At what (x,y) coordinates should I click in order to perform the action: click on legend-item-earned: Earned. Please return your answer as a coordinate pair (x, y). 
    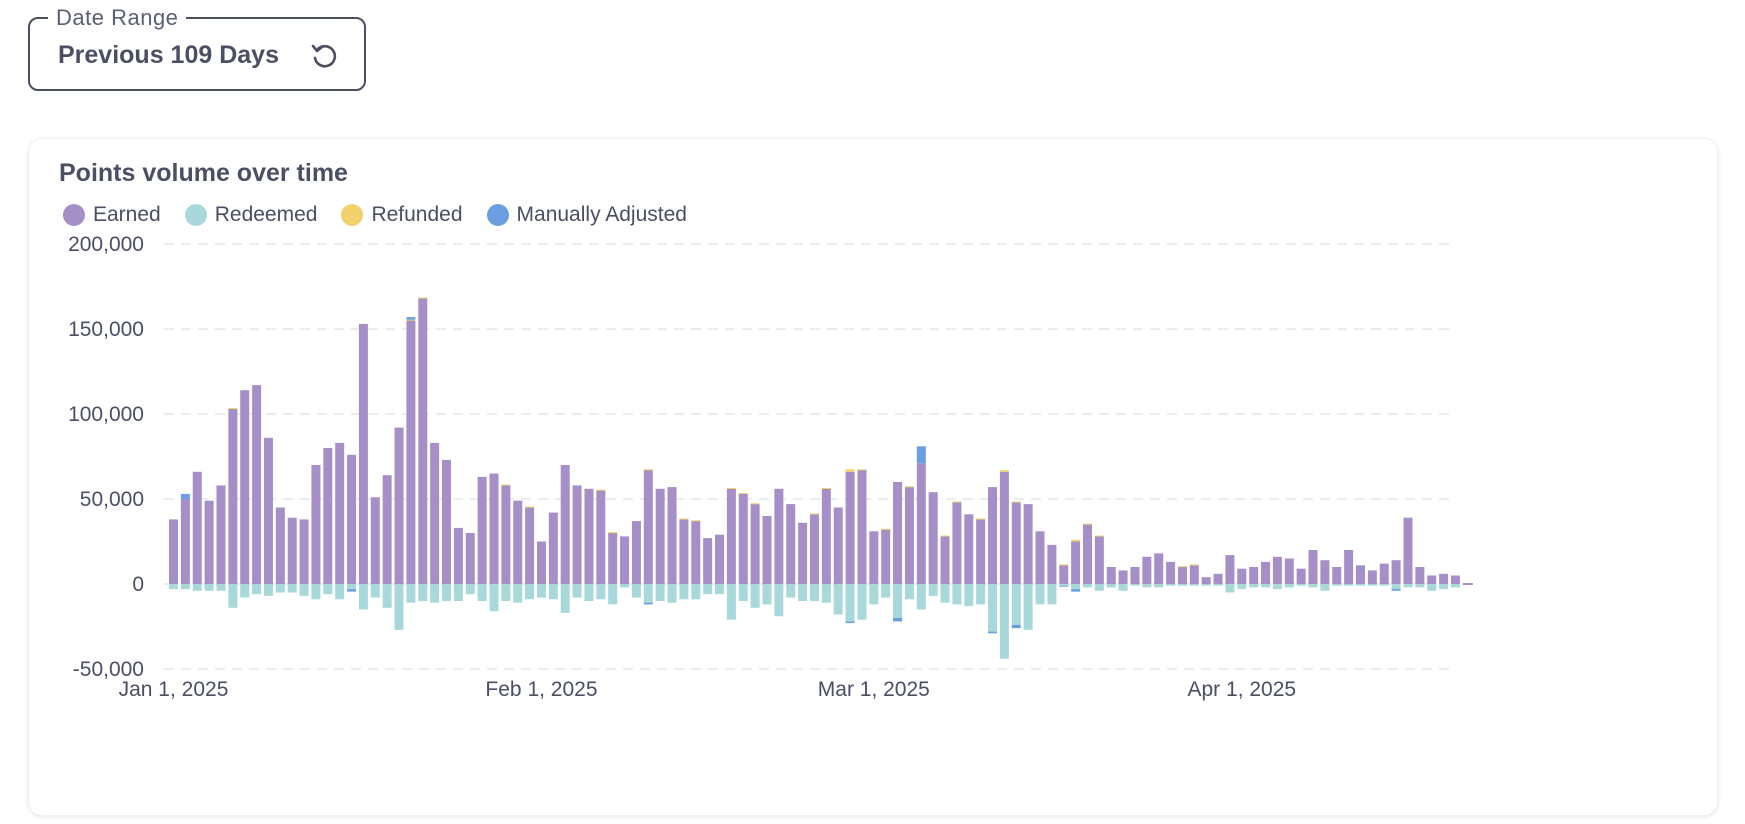
    Looking at the image, I should click on (112, 215).